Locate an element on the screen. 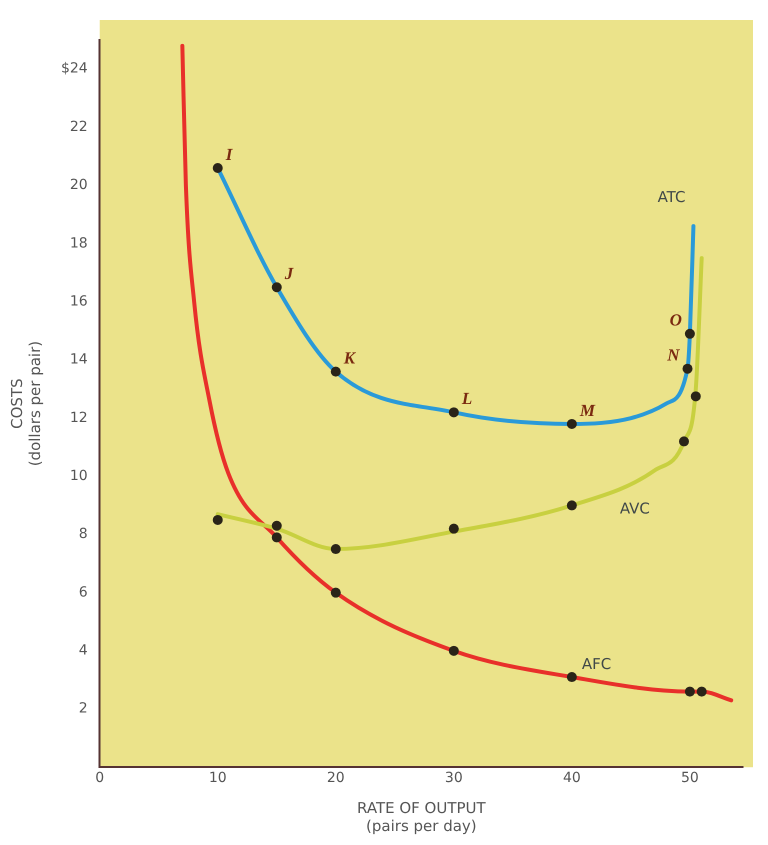 This screenshot has height=845, width=768. y-tick-label: 8 is located at coordinates (83, 534).